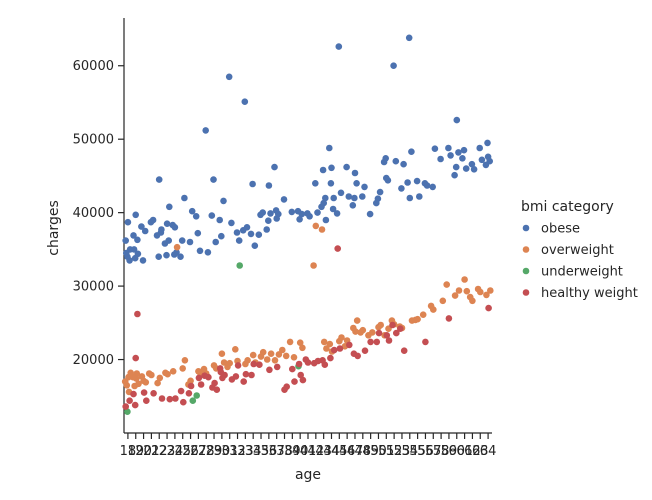 The height and width of the screenshot is (500, 652). I want to click on x-tick-label: 23, so click(167, 451).